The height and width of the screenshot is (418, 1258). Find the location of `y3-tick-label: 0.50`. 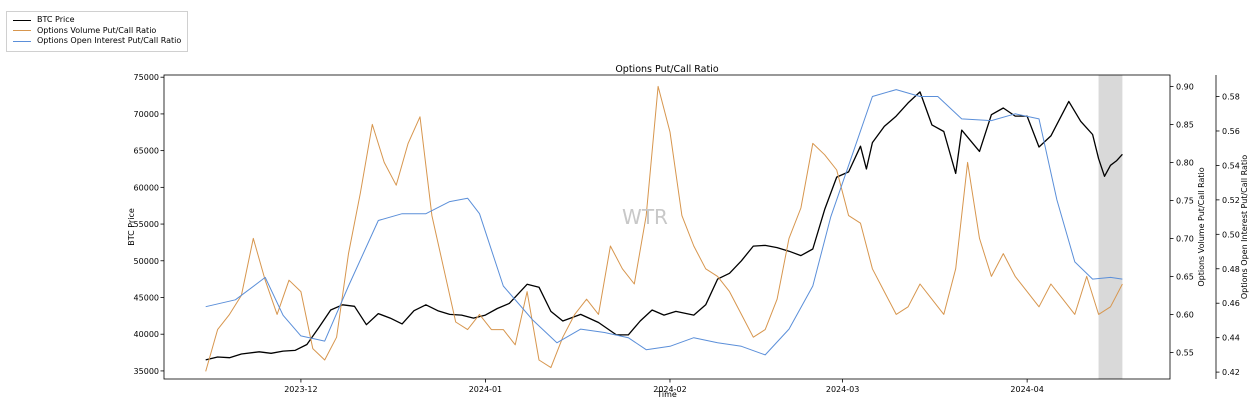

y3-tick-label: 0.50 is located at coordinates (1231, 234).